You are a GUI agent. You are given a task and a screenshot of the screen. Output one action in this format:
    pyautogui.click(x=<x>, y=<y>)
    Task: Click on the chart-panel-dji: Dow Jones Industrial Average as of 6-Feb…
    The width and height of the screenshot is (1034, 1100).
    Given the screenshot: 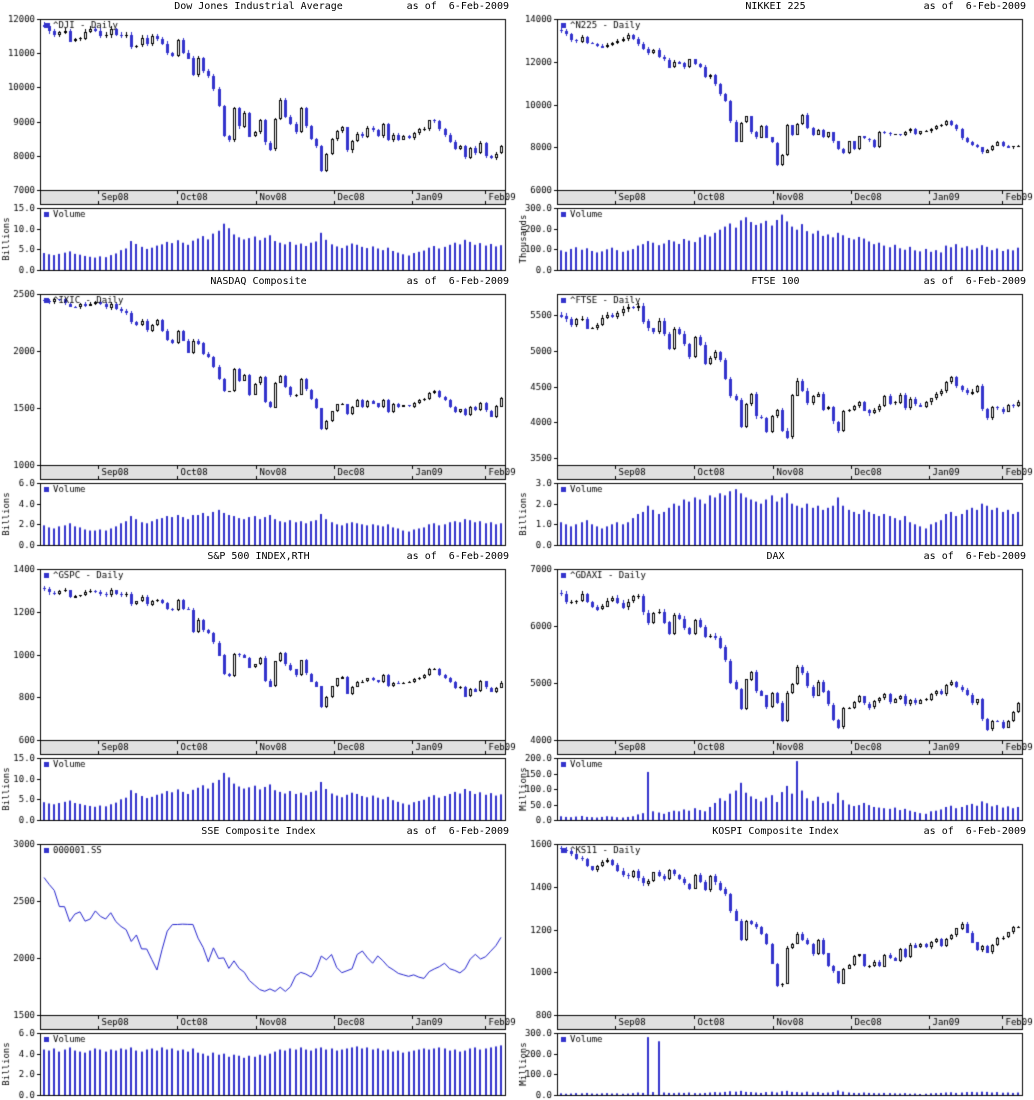 What is the action you would take?
    pyautogui.click(x=258, y=137)
    